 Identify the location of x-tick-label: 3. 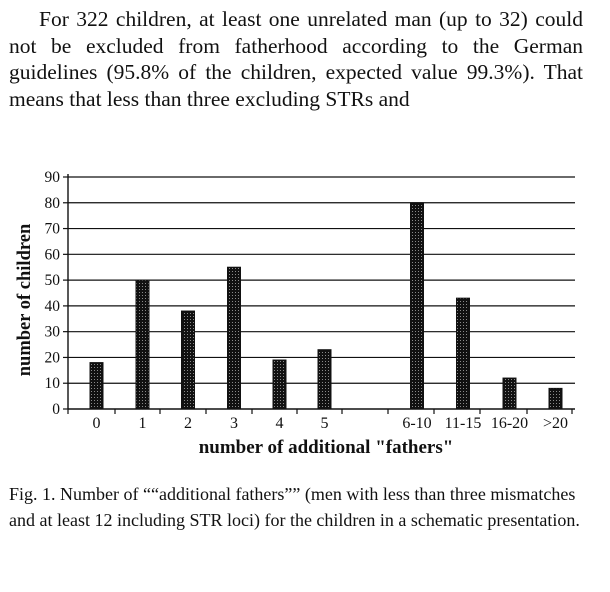
(234, 423).